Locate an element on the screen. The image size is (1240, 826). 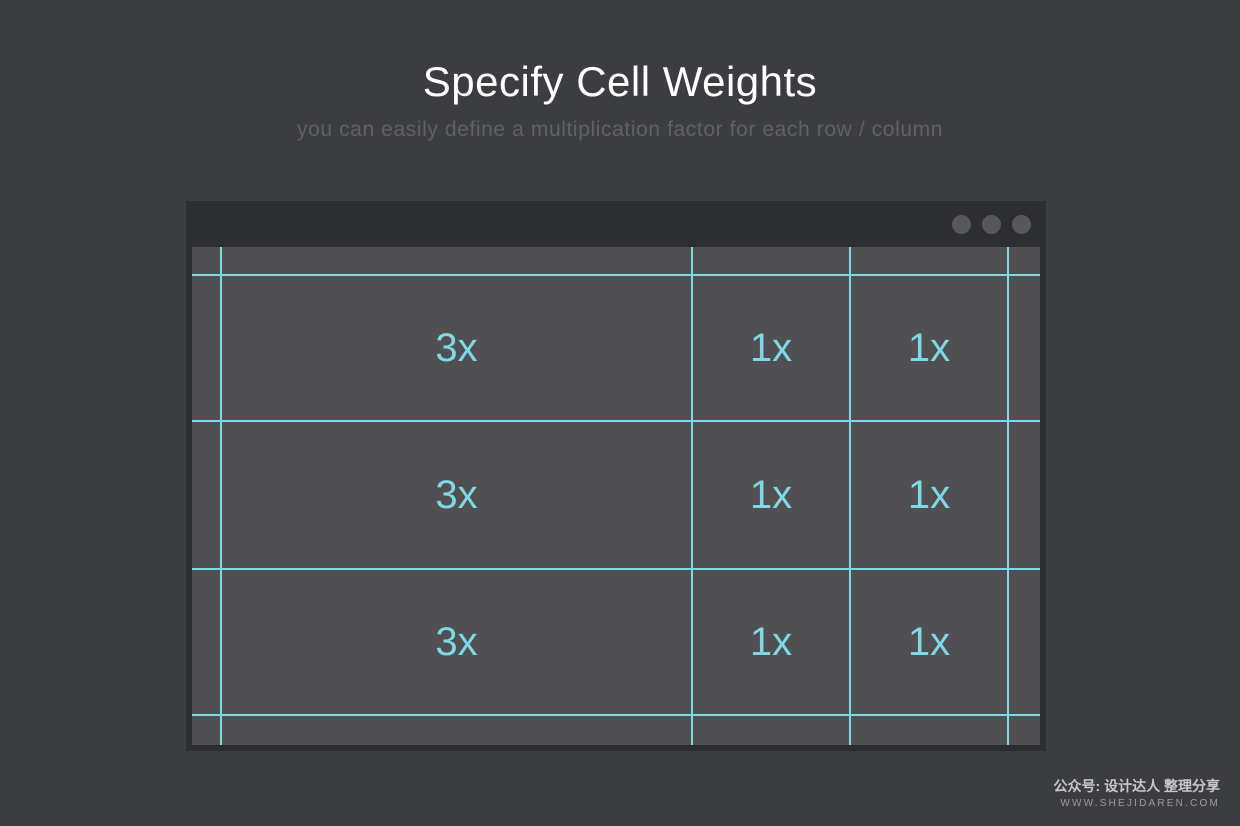
watermark-url: WWW.SHEJIDAREN.COM is located at coordinates (1140, 803).